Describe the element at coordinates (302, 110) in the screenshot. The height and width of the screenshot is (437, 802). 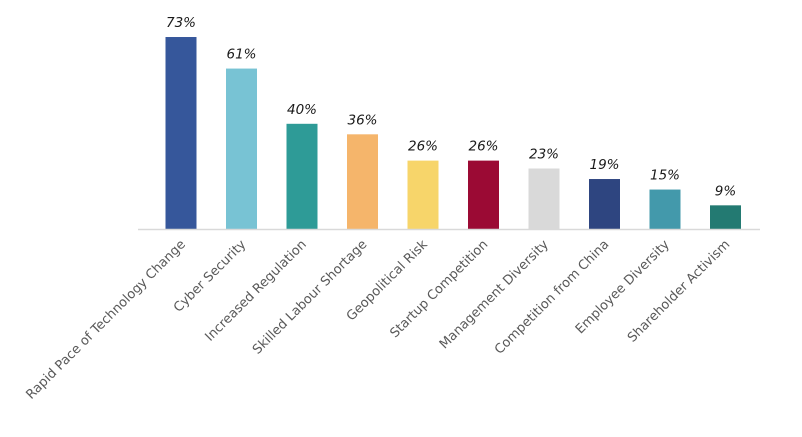
I see `value-label-2: 40%` at that location.